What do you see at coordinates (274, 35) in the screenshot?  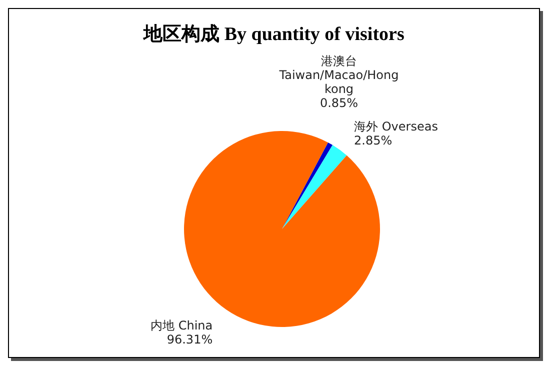 I see `chart-title: 地区构成 By quantity of visitors` at bounding box center [274, 35].